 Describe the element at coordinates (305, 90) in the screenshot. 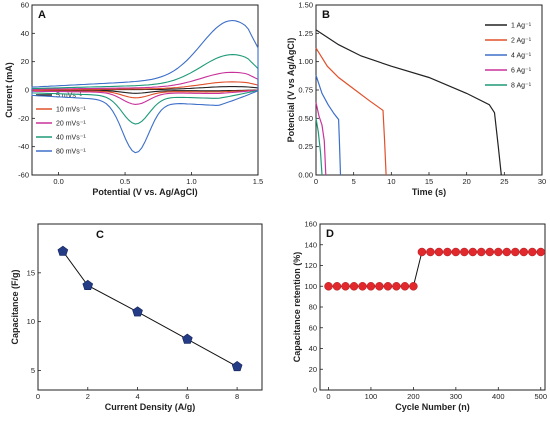

I see `y-tick-label: 0.75` at that location.